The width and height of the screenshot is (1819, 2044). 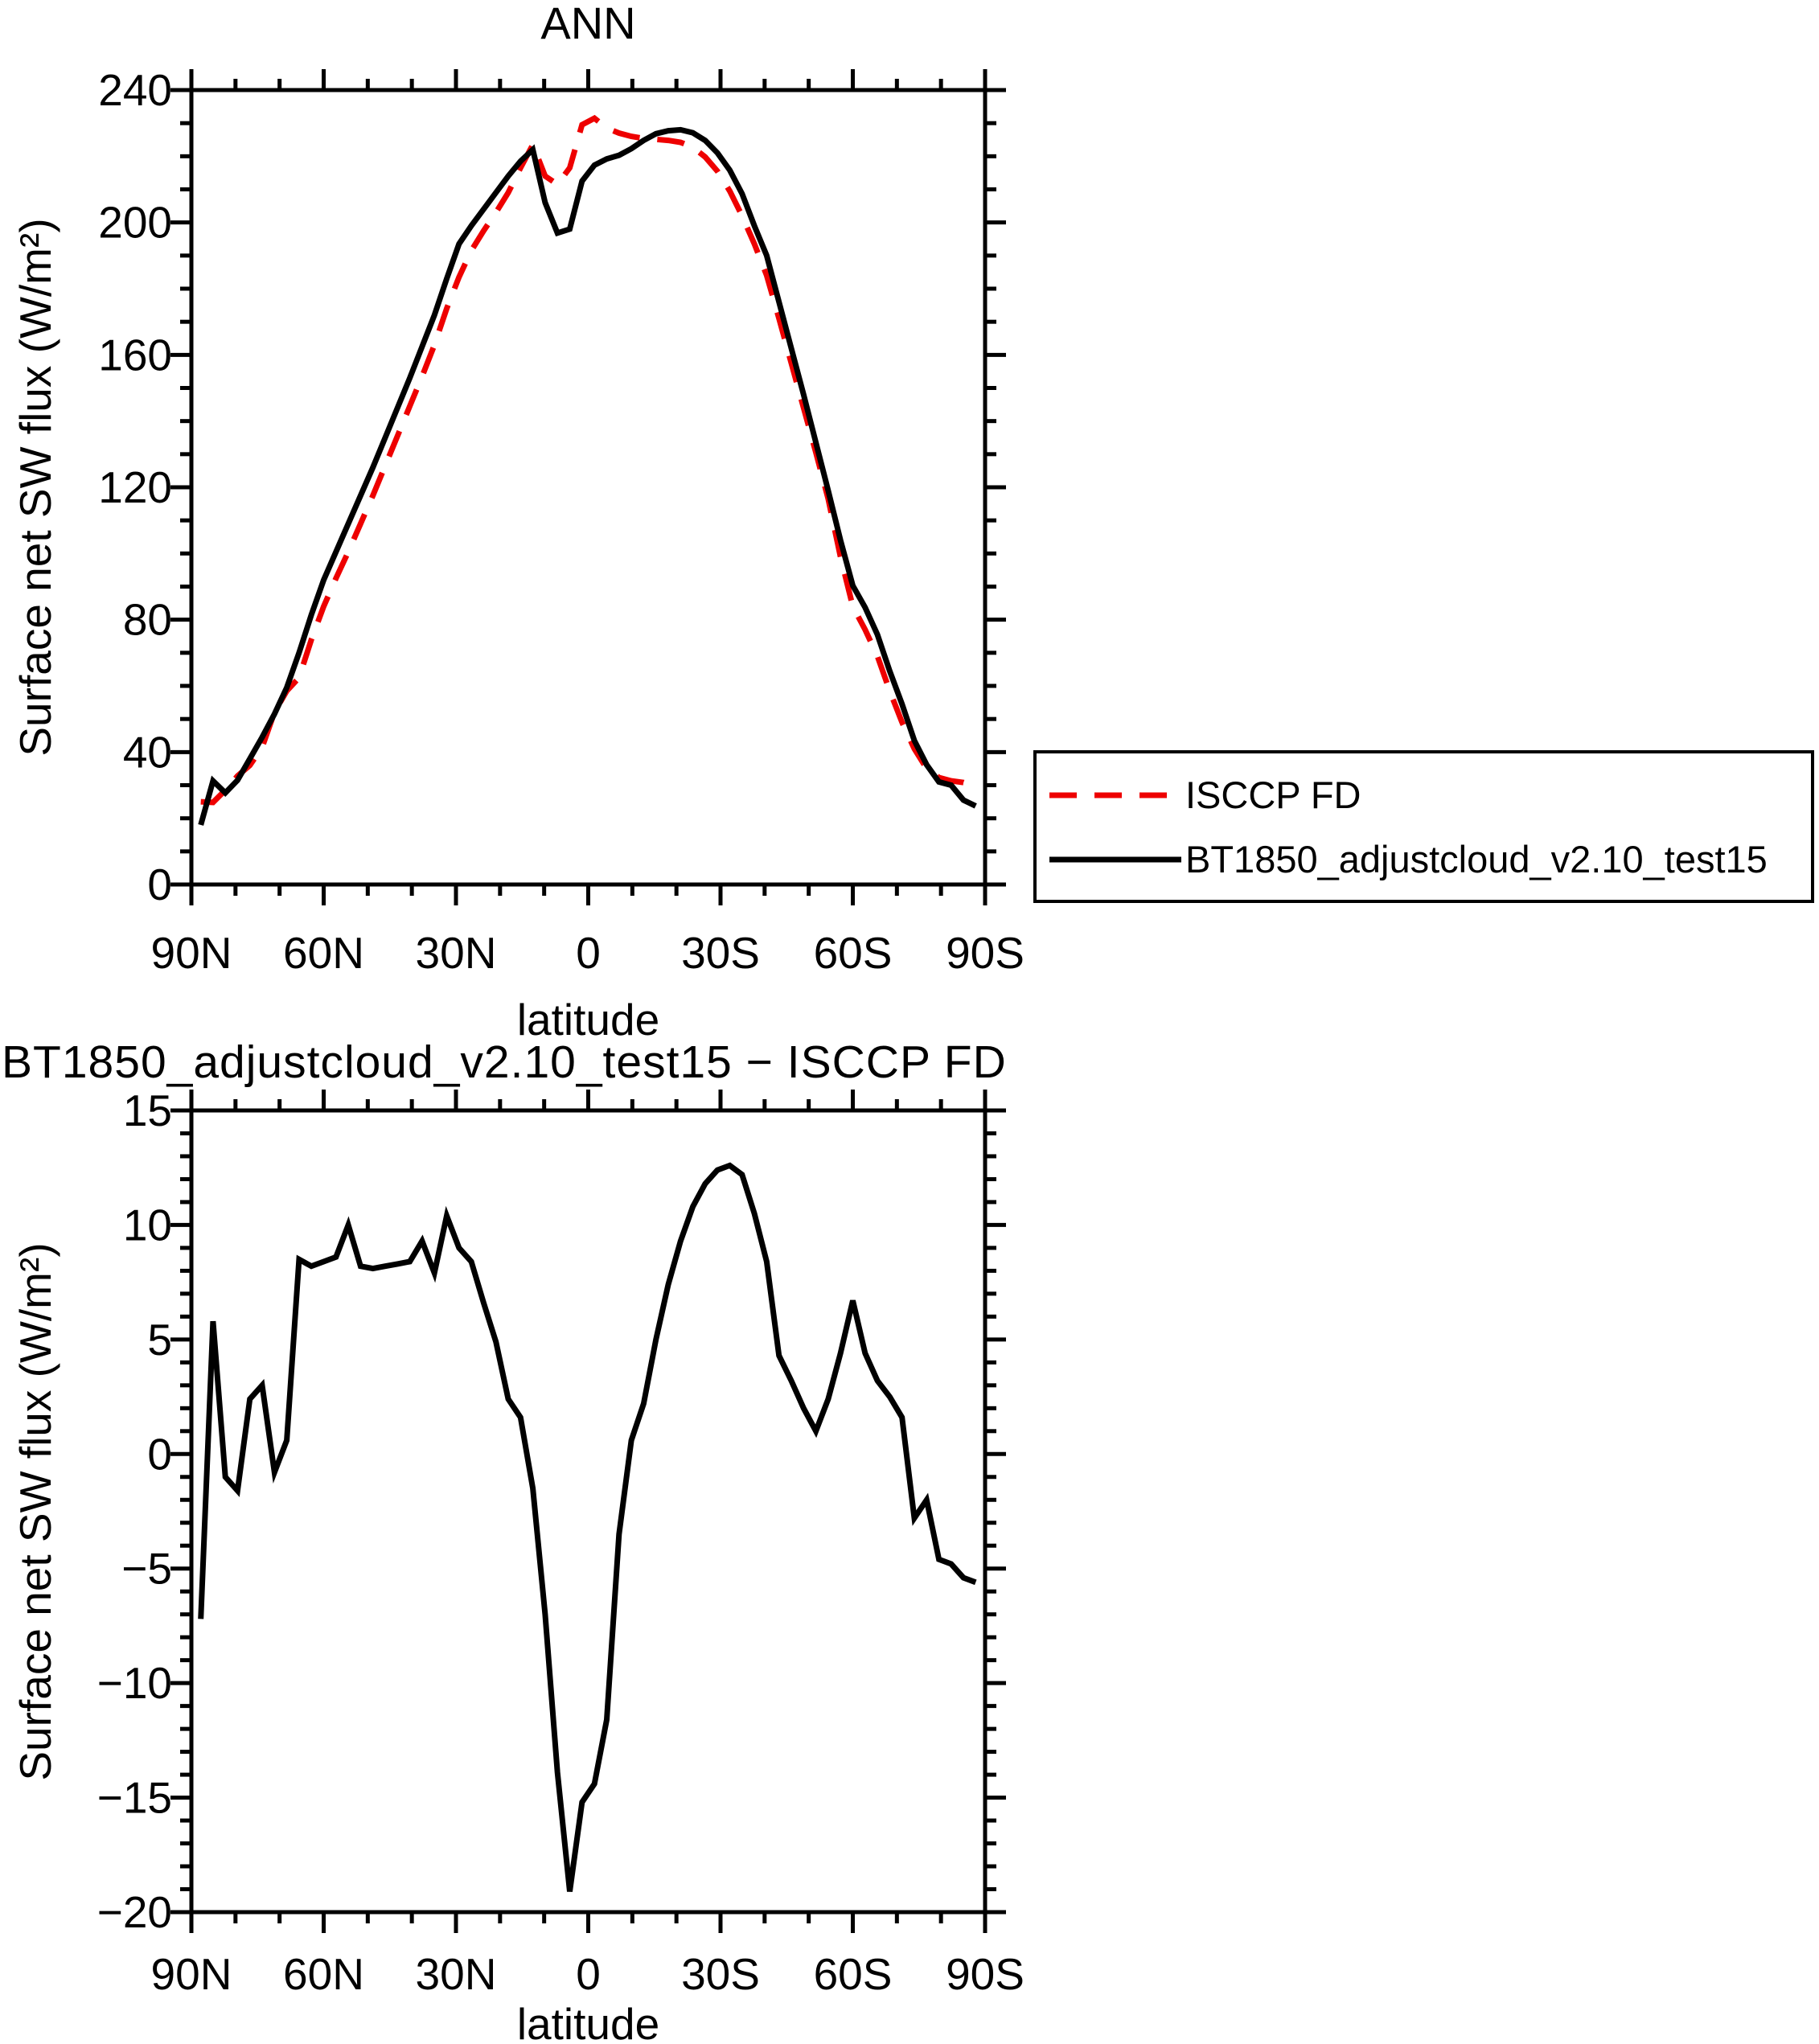 What do you see at coordinates (588, 24) in the screenshot?
I see `top-chart-title: ANN` at bounding box center [588, 24].